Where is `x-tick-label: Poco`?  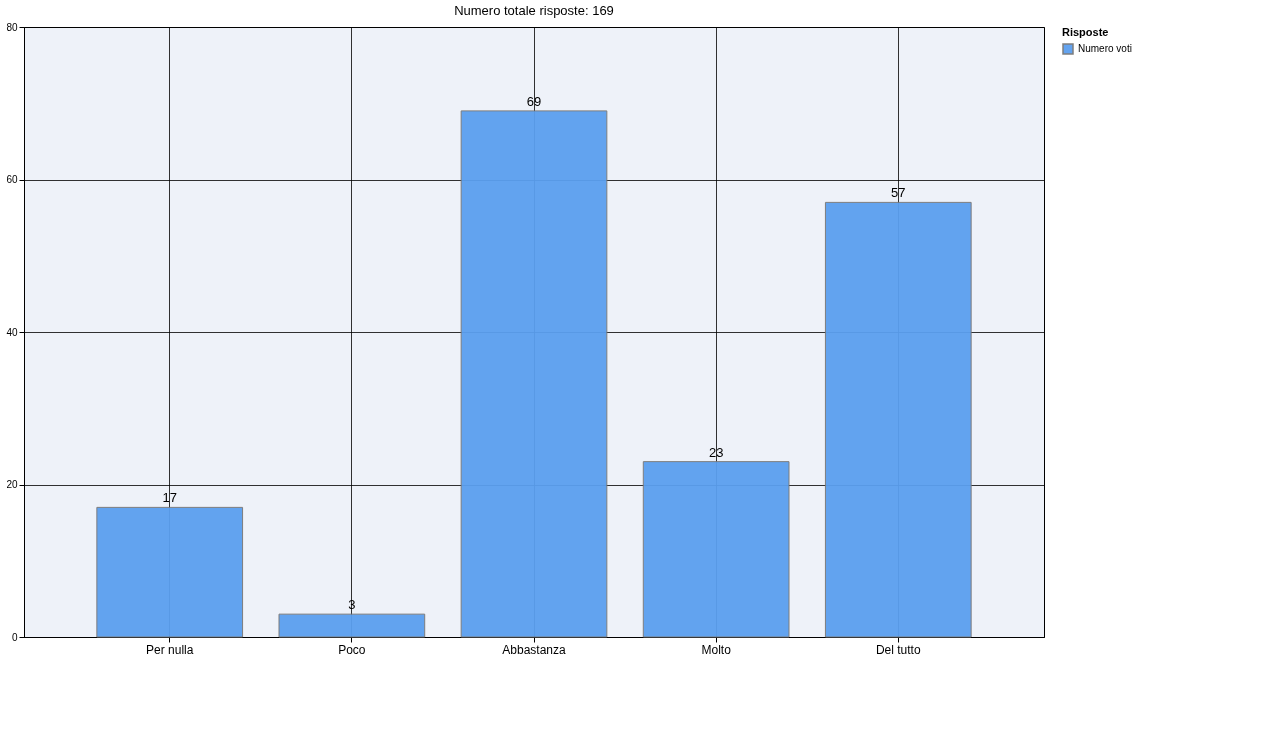 x-tick-label: Poco is located at coordinates (352, 649).